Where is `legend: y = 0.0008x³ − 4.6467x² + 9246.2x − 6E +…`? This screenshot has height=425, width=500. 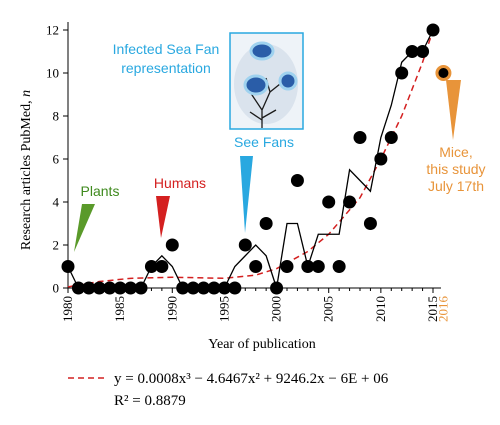 legend: y = 0.0008x³ − 4.6467x² + 9246.2x − 6E +… is located at coordinates (228, 390).